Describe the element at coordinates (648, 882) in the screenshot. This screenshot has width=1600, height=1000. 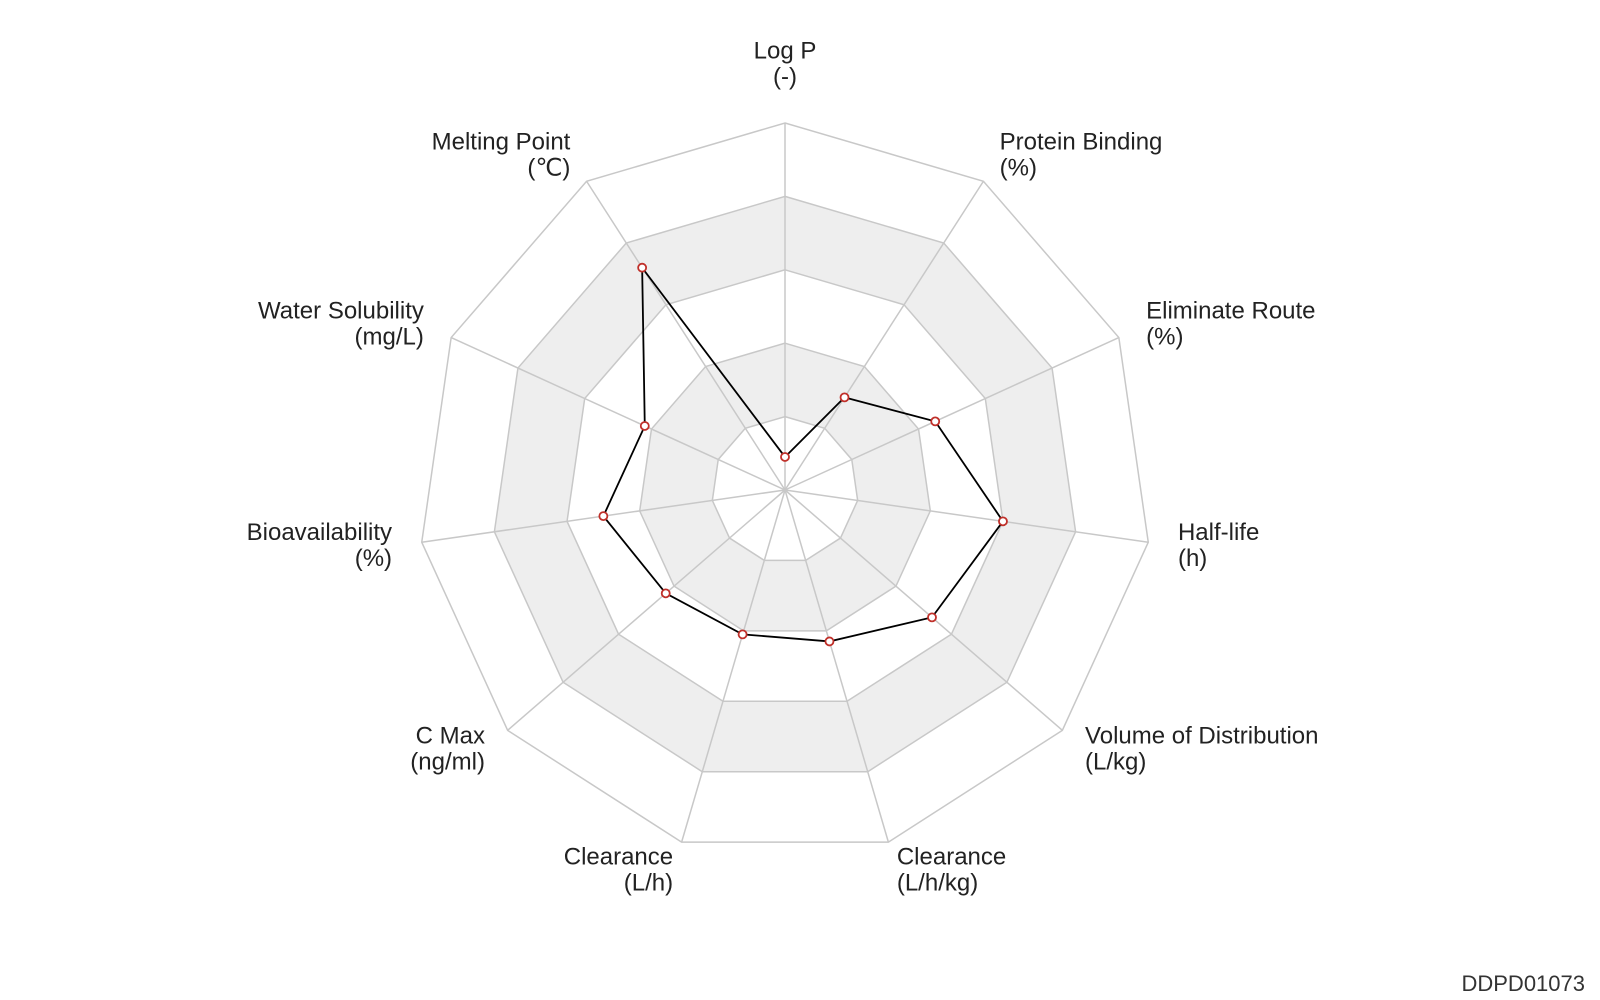
I see `indicator-unit: (L/h)` at that location.